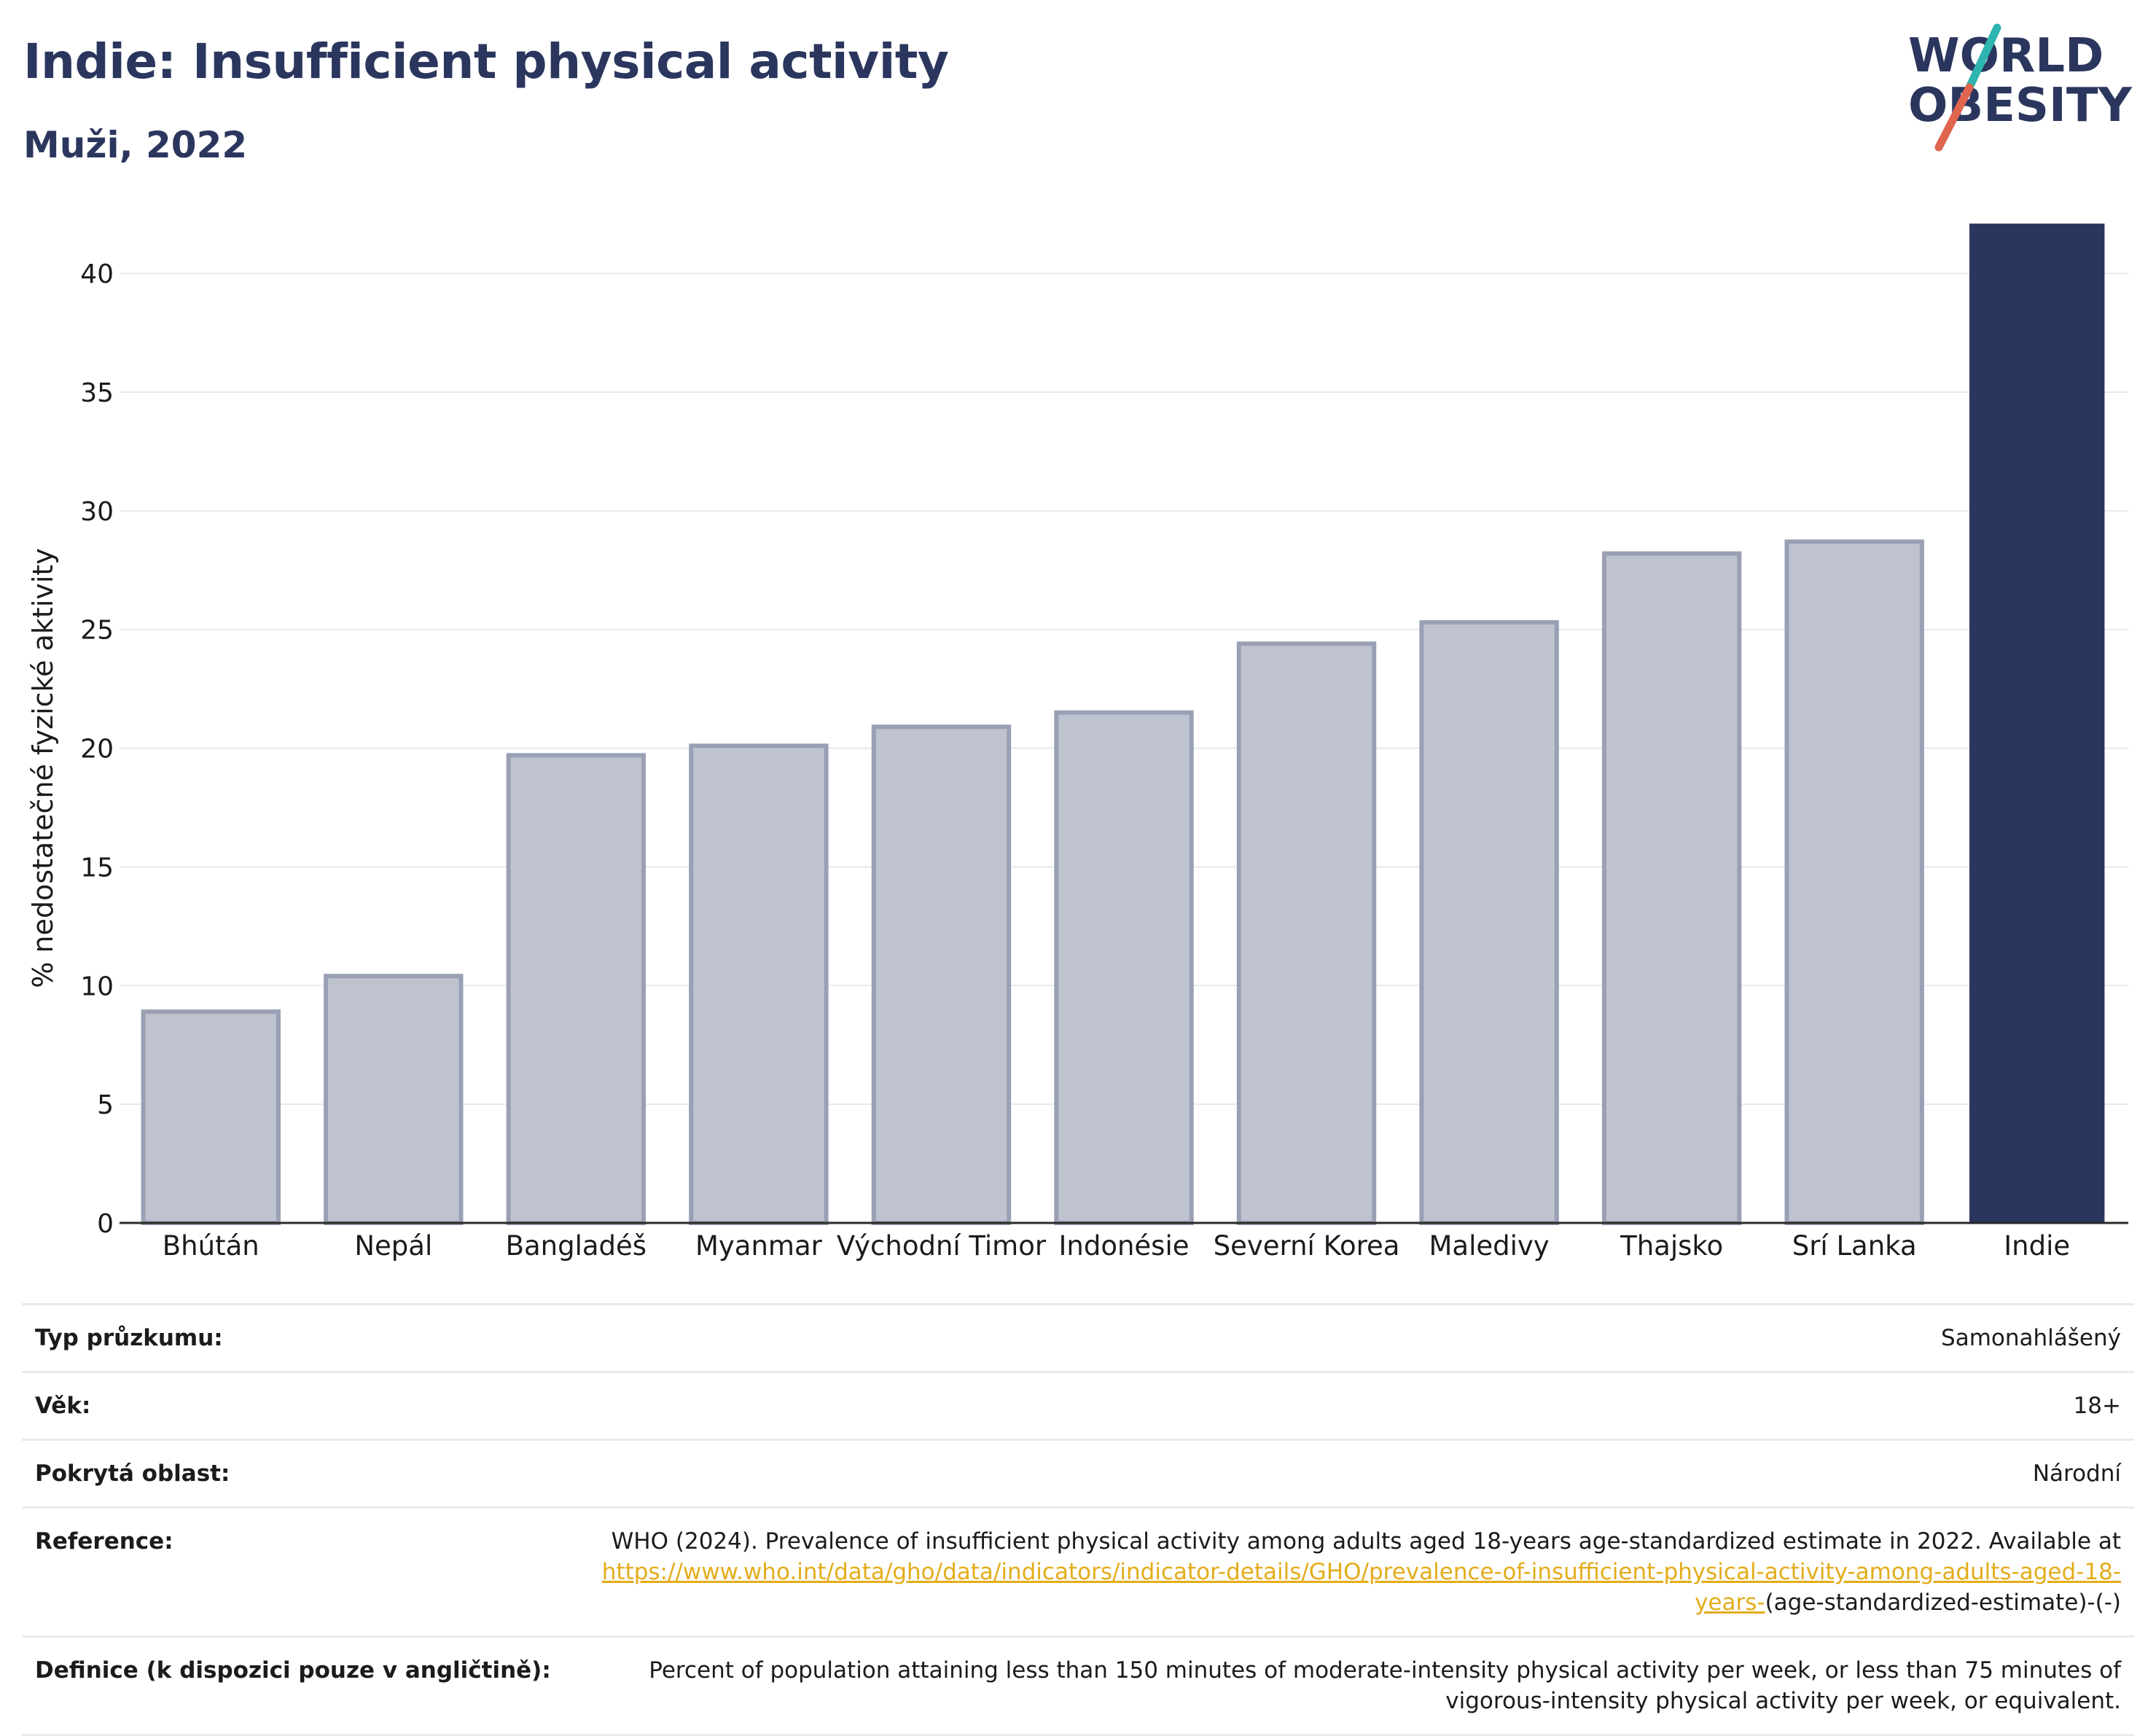 The width and height of the screenshot is (2156, 1736). I want to click on details-row: Věk: 18+, so click(1078, 1406).